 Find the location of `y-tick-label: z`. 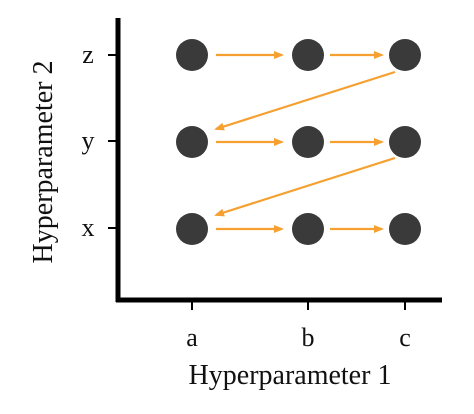

y-tick-label: z is located at coordinates (88, 54).